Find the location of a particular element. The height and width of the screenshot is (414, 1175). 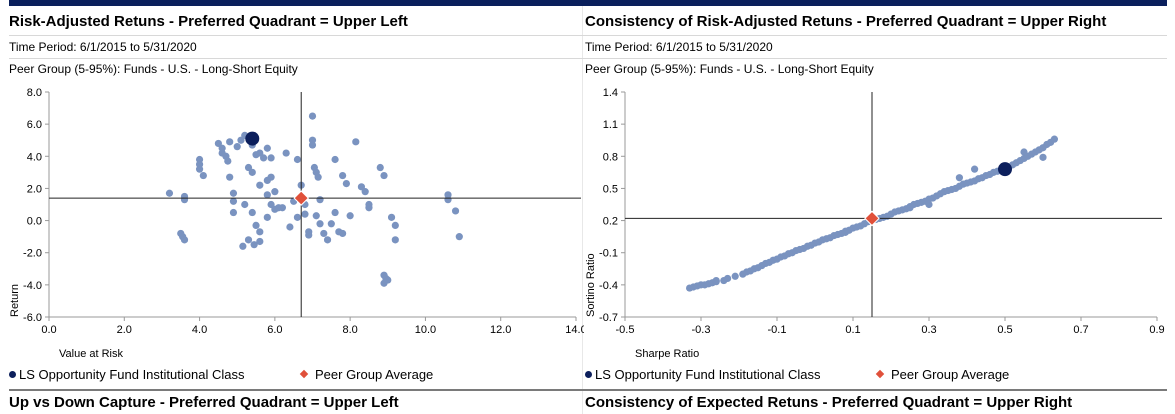

x-tick-label: 12.0 is located at coordinates (500, 330).